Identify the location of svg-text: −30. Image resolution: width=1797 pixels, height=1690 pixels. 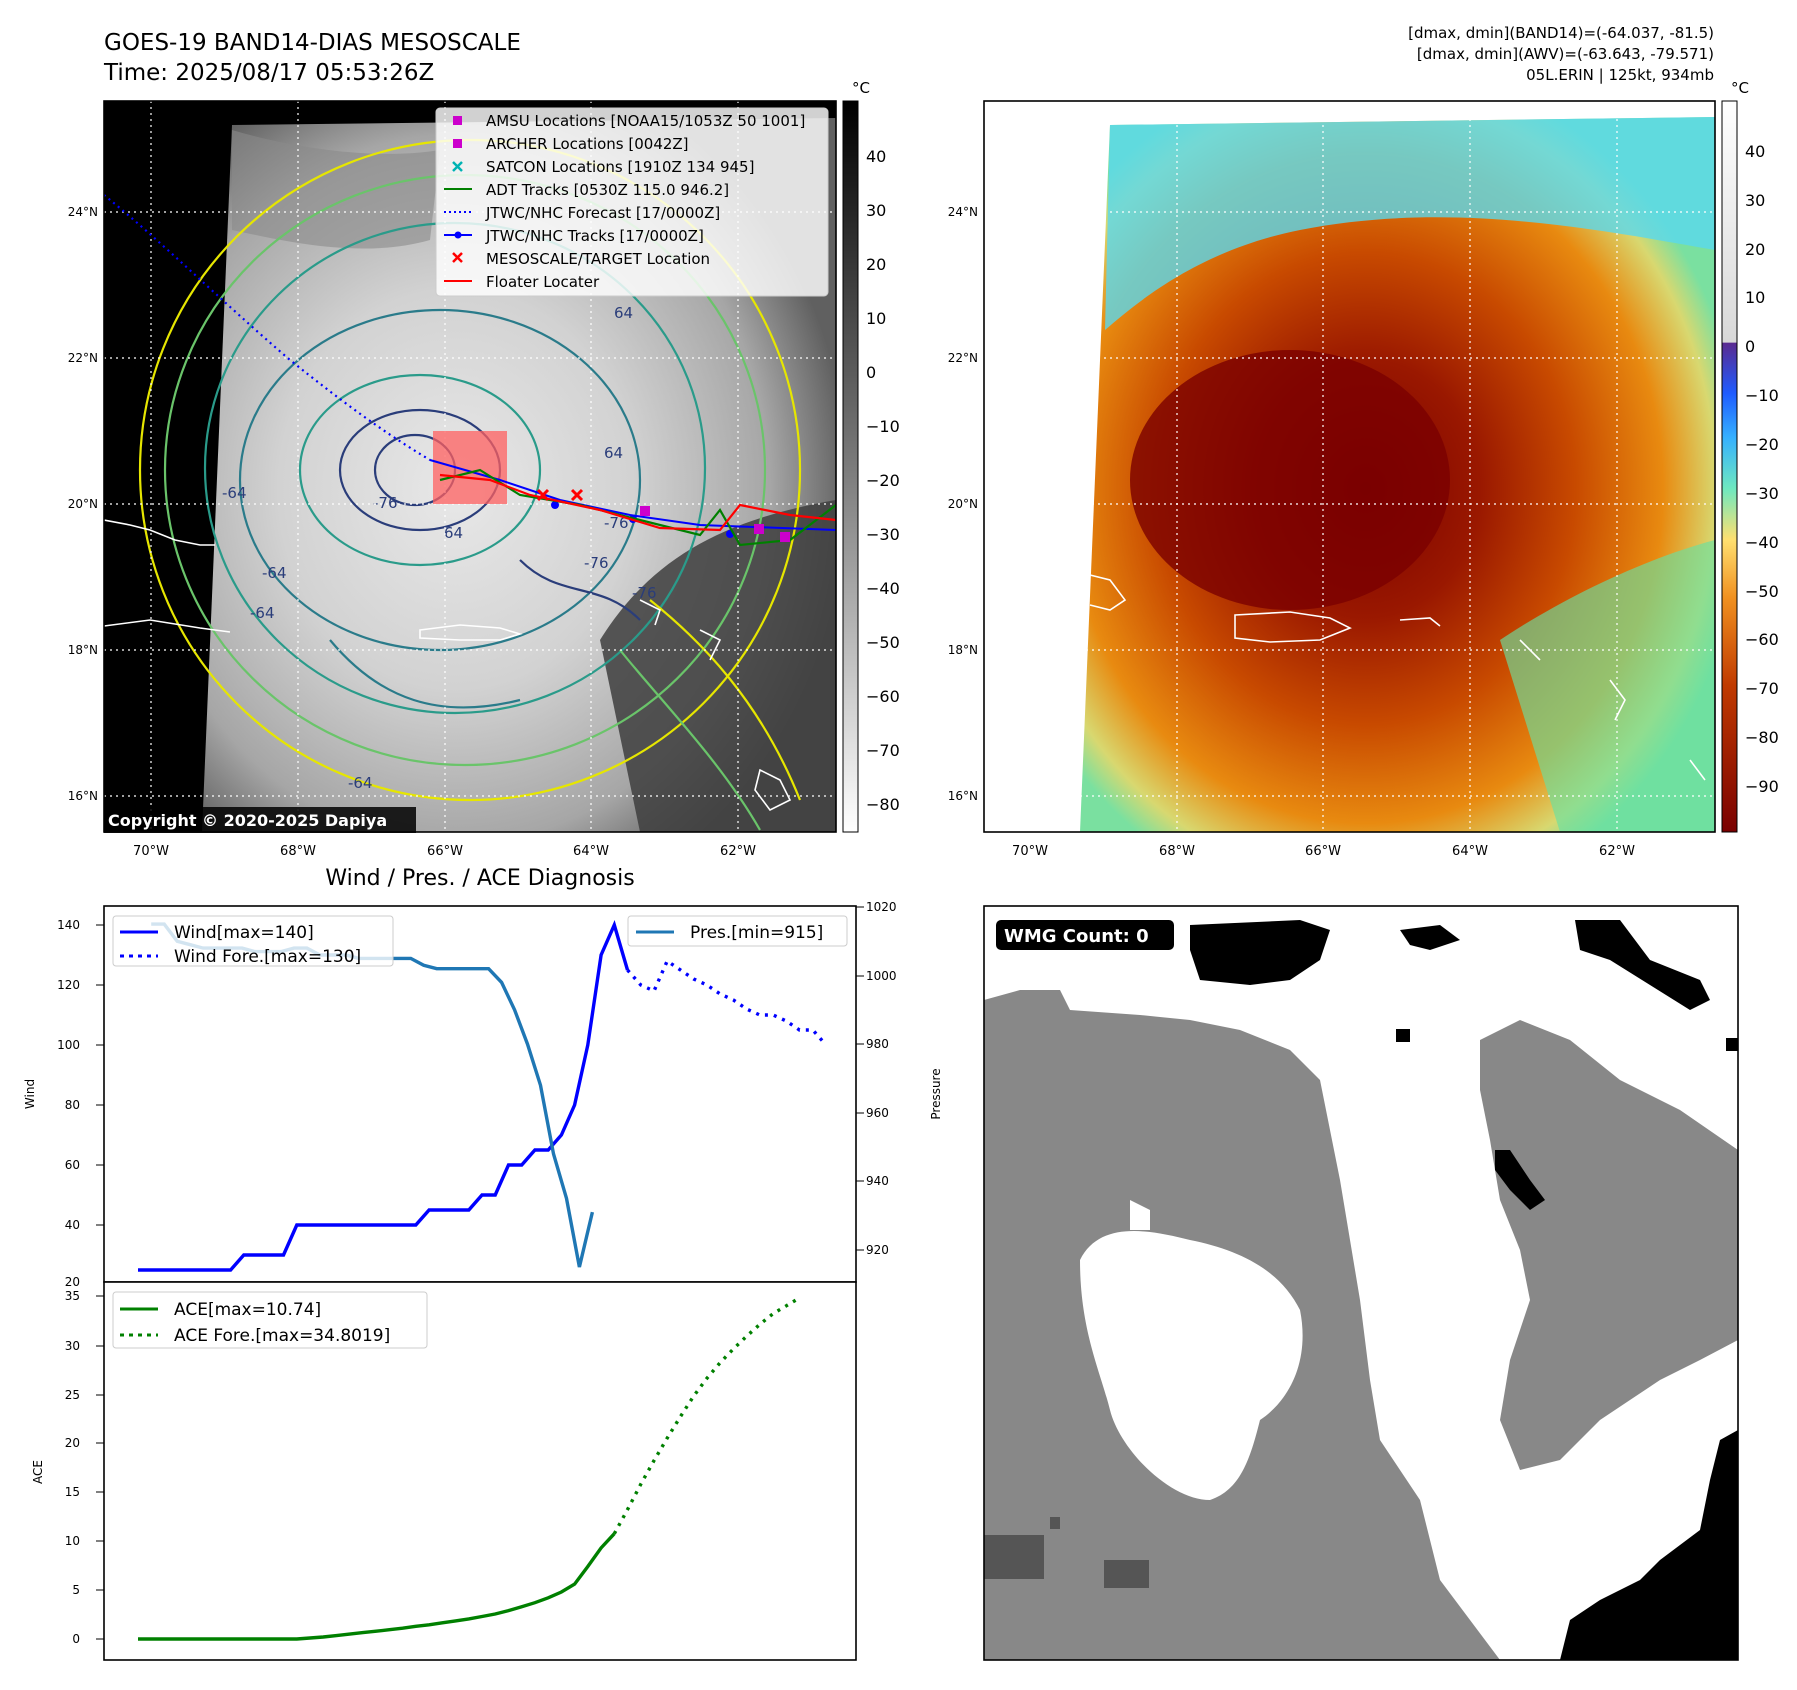
(1762, 493).